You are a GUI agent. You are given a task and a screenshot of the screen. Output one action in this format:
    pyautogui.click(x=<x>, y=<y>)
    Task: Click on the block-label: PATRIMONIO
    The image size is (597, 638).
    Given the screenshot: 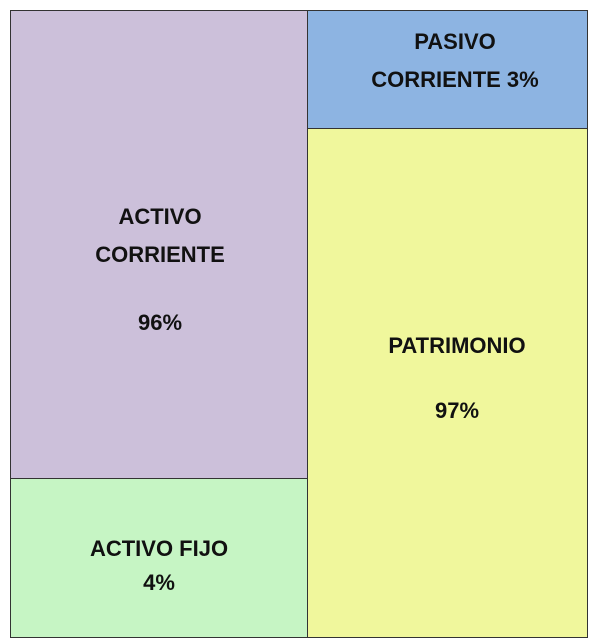 What is the action you would take?
    pyautogui.click(x=457, y=345)
    